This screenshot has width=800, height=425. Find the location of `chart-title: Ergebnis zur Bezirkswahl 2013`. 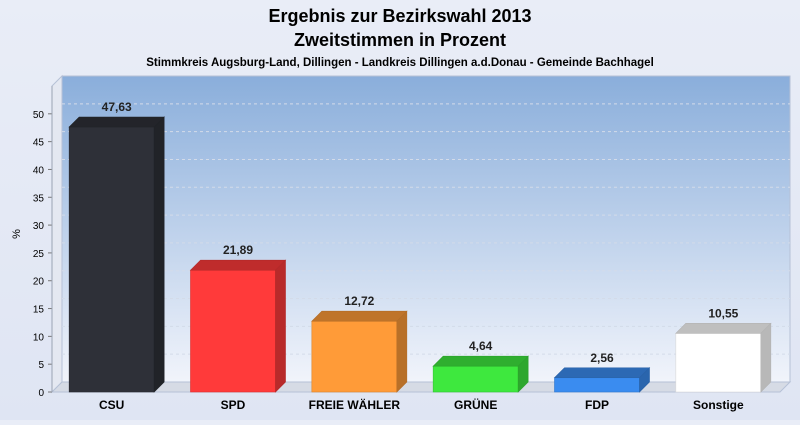

chart-title: Ergebnis zur Bezirkswahl 2013 is located at coordinates (399, 16).